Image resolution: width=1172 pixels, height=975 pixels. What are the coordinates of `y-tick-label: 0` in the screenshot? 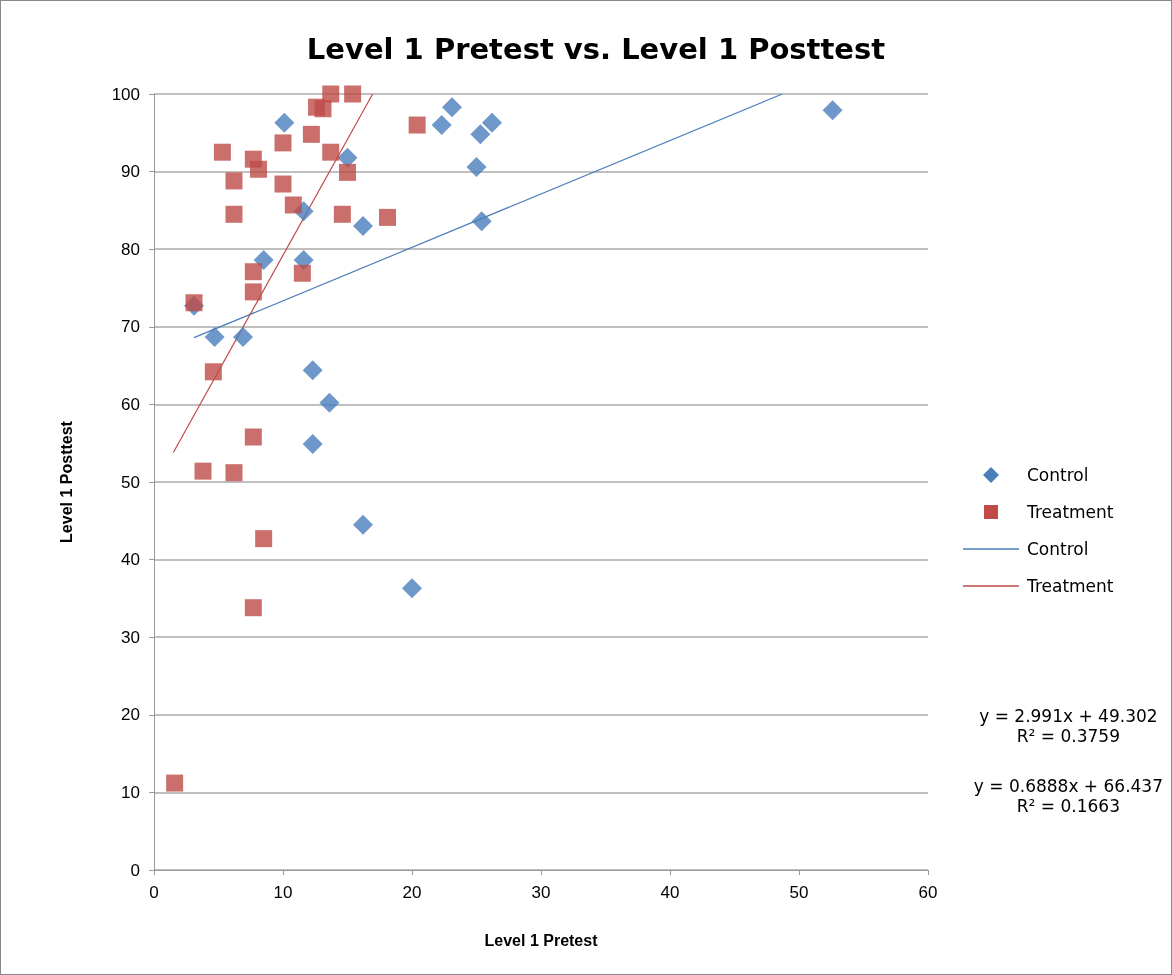 It's located at (135, 870).